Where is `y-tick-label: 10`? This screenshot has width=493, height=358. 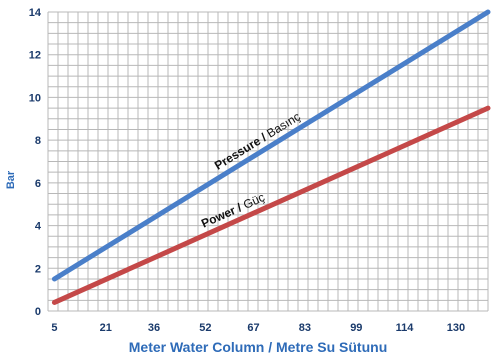 y-tick-label: 10 is located at coordinates (35, 98).